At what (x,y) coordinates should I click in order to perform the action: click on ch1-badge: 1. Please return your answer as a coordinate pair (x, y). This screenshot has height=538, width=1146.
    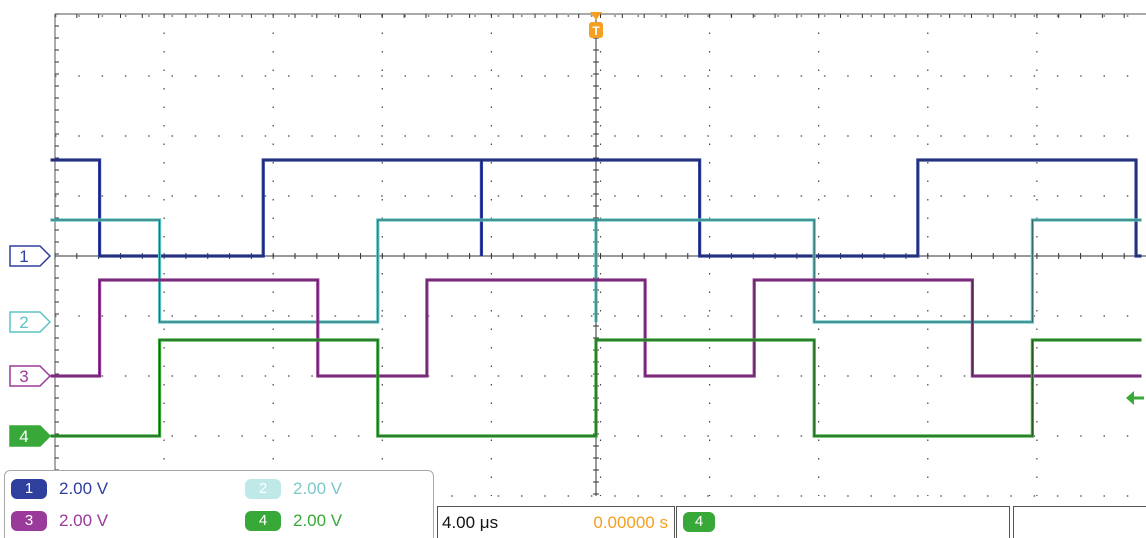
    Looking at the image, I should click on (29, 489).